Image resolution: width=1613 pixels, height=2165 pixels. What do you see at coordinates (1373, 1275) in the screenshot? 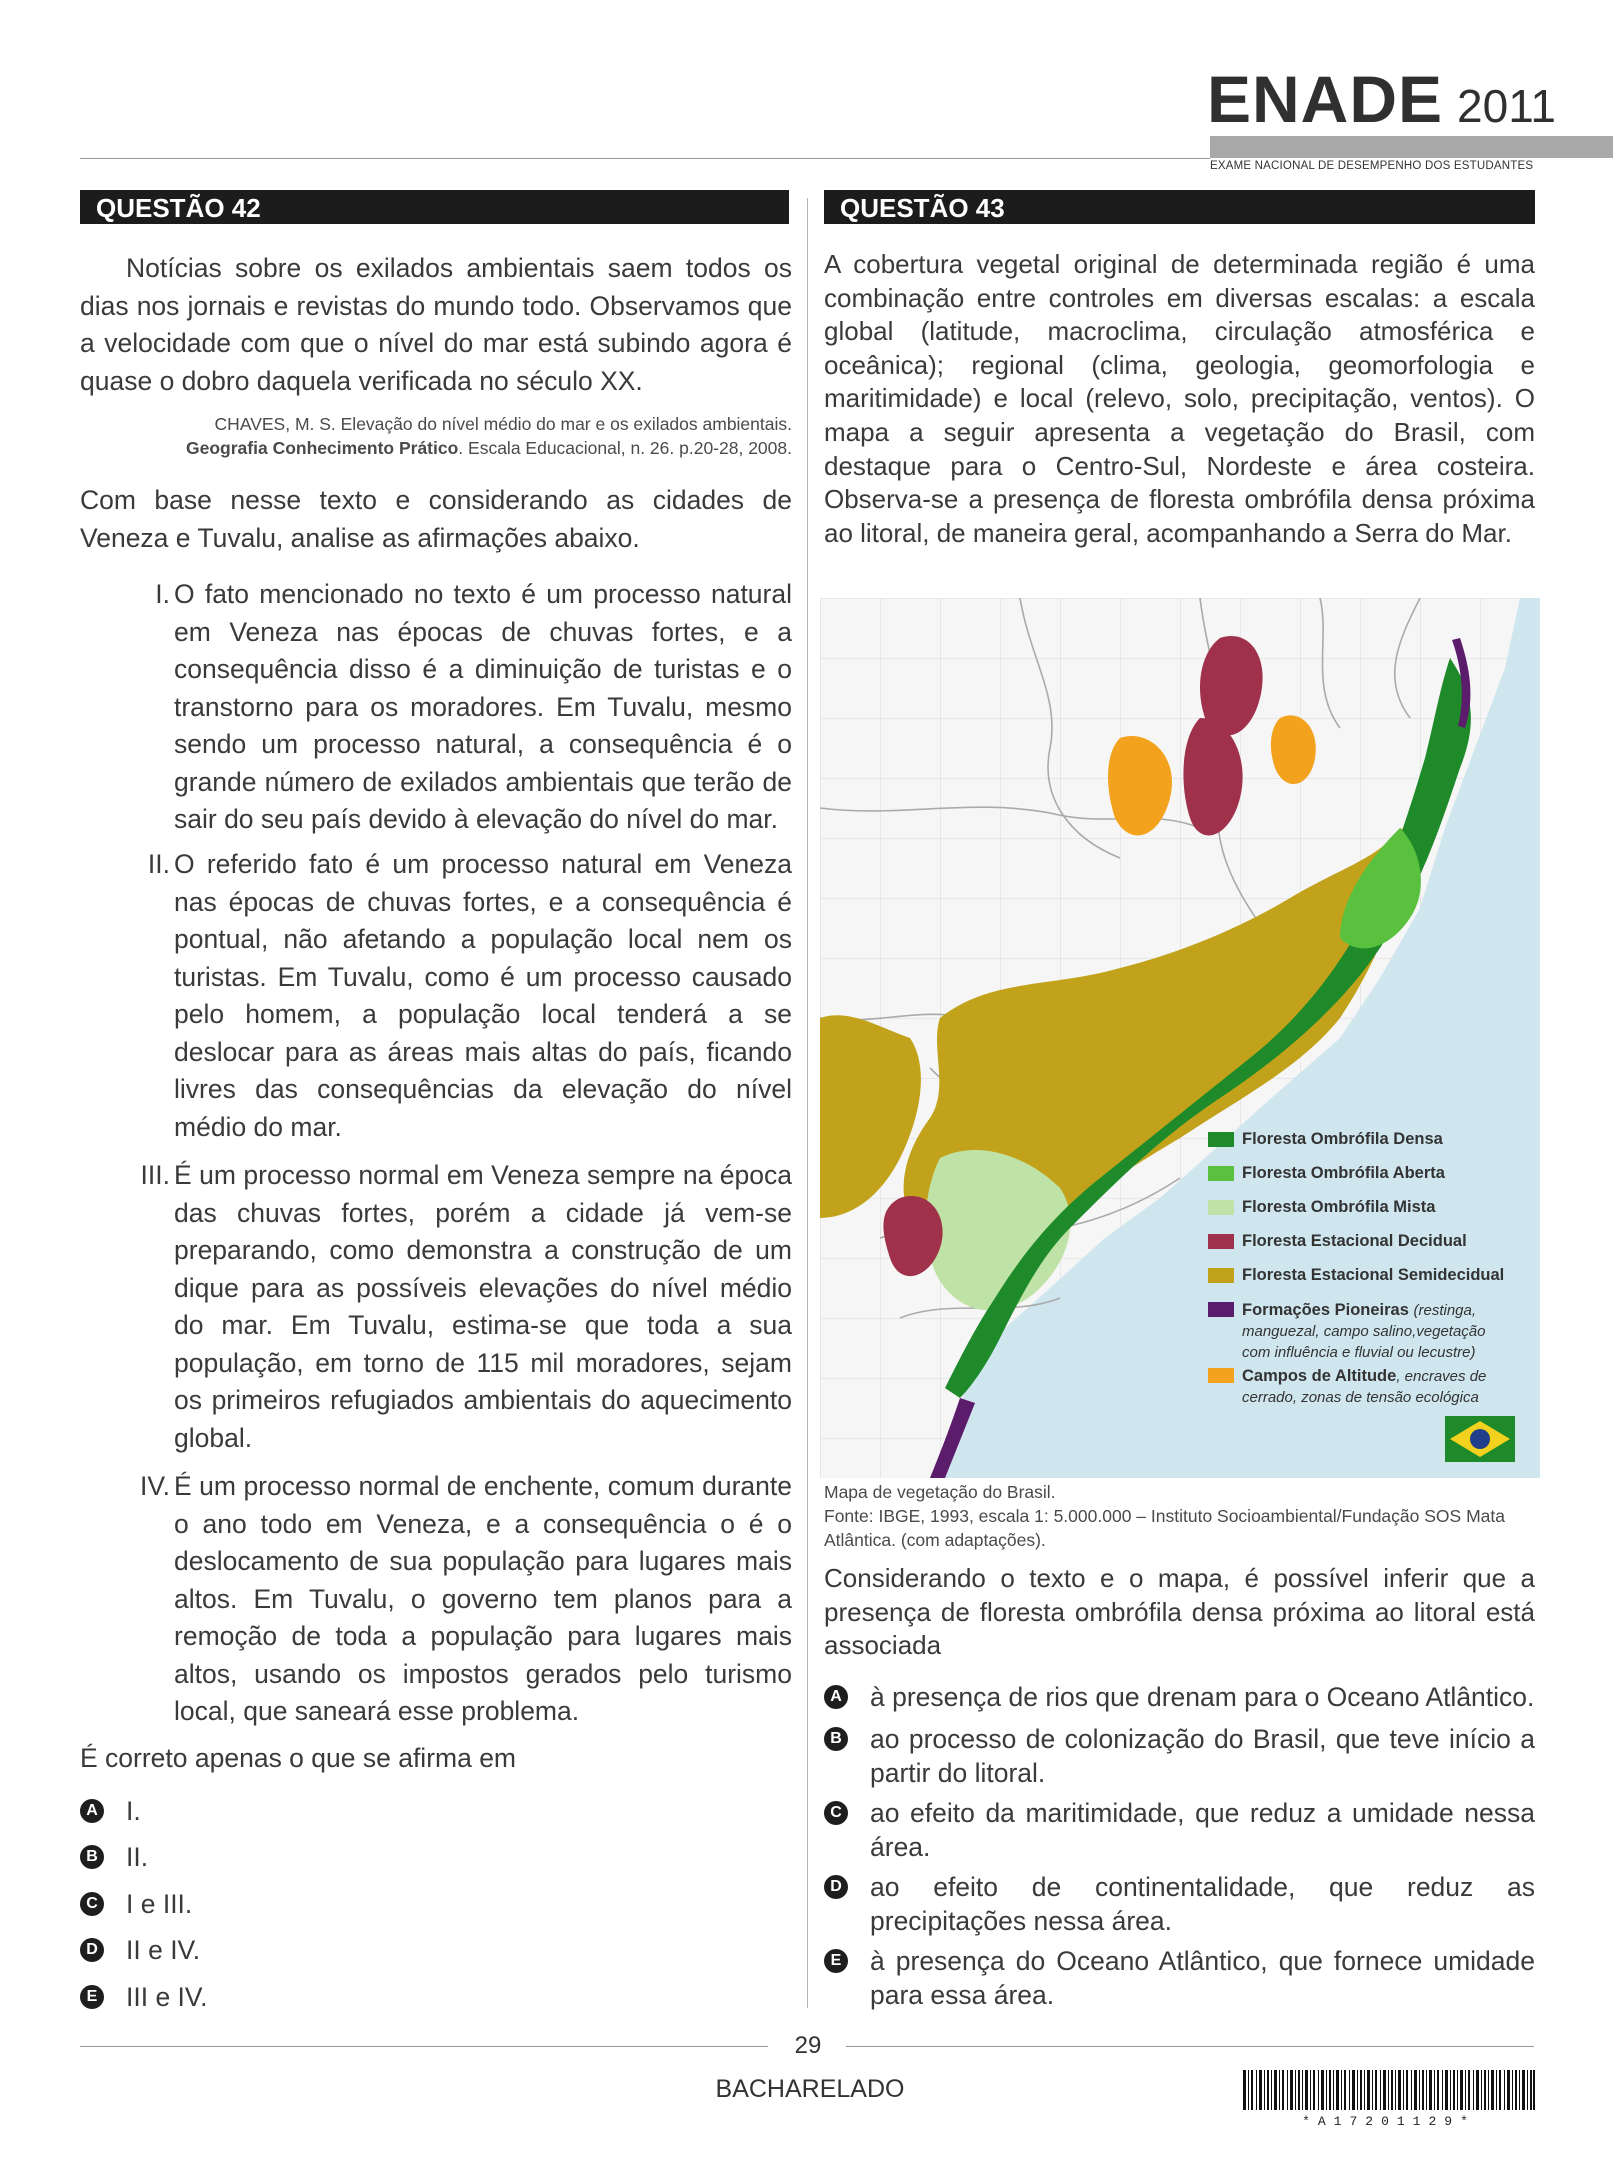
I see `legend-label: Floresta Estacional Semidecidual` at bounding box center [1373, 1275].